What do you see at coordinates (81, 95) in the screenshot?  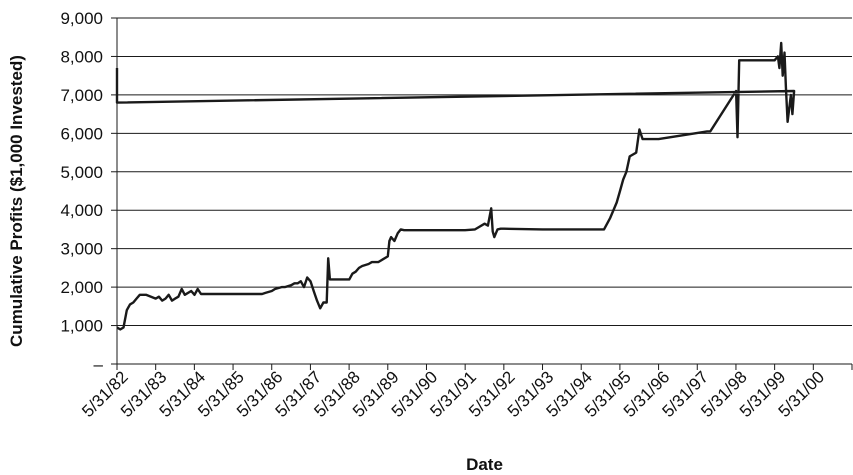 I see `y-tick-label: 7,000` at bounding box center [81, 95].